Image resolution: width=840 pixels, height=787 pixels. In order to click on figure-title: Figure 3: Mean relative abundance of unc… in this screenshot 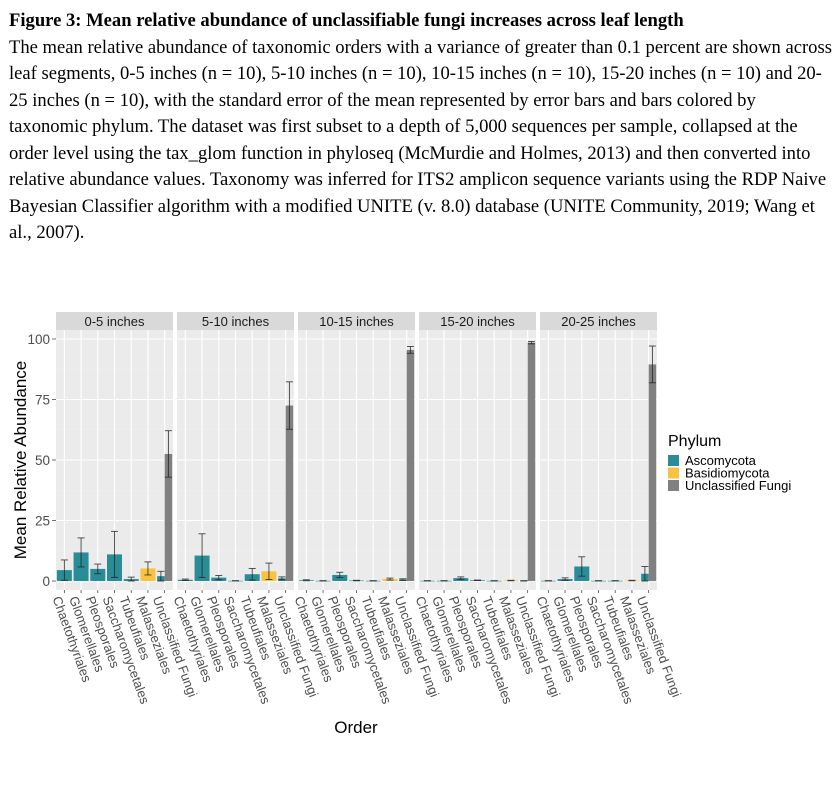, I will do `click(346, 20)`.